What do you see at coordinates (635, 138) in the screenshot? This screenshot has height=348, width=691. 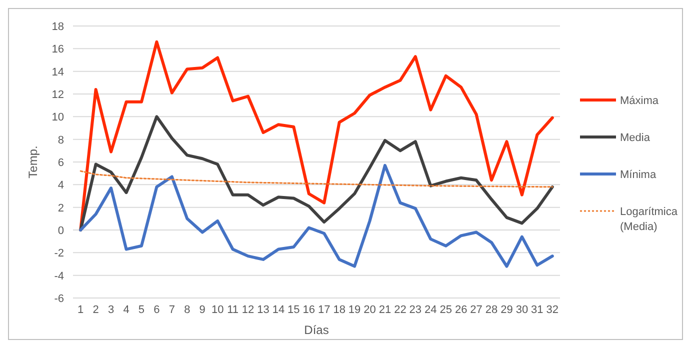 I see `legend-label: Media` at bounding box center [635, 138].